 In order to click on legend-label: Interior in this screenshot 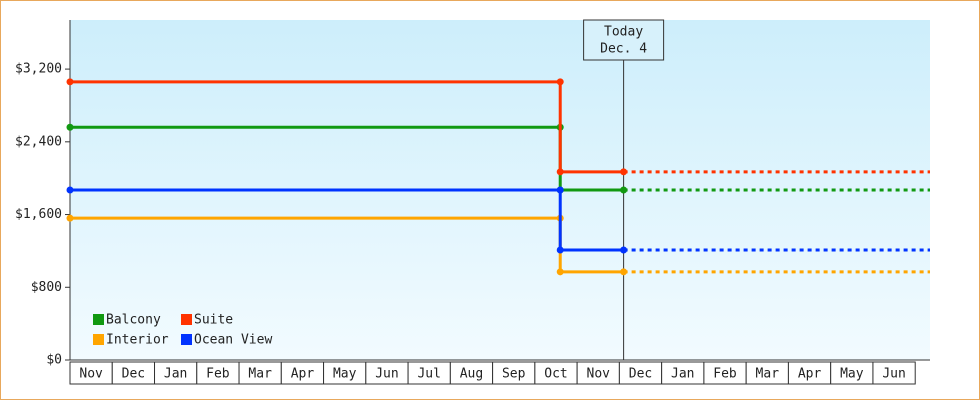, I will do `click(137, 340)`.